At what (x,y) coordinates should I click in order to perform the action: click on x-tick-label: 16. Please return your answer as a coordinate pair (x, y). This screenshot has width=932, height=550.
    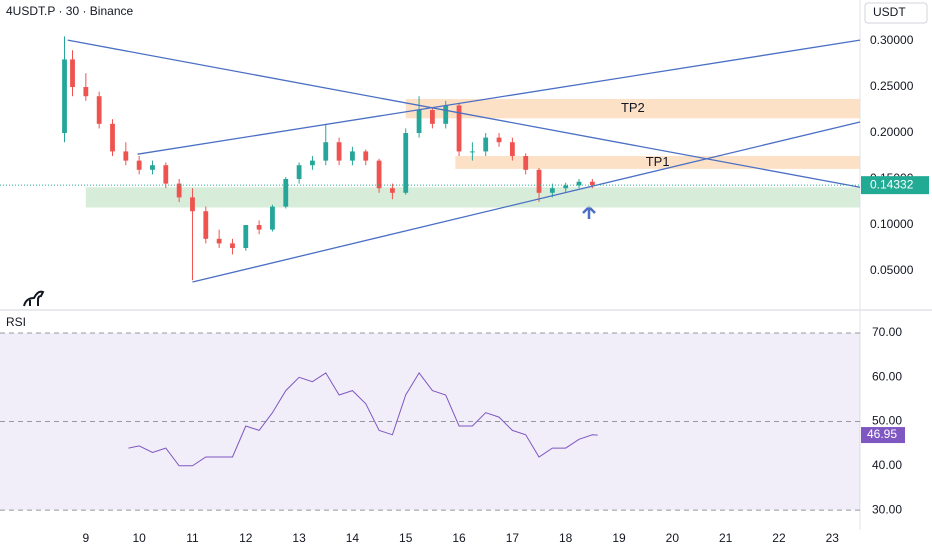
    Looking at the image, I should click on (459, 538).